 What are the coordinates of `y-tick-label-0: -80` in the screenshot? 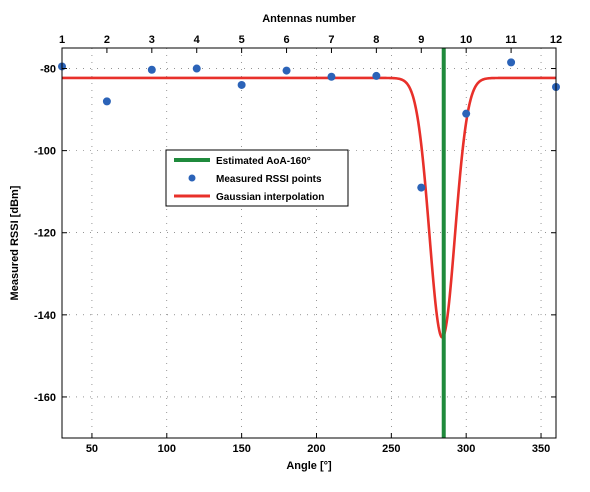 It's located at (48, 70).